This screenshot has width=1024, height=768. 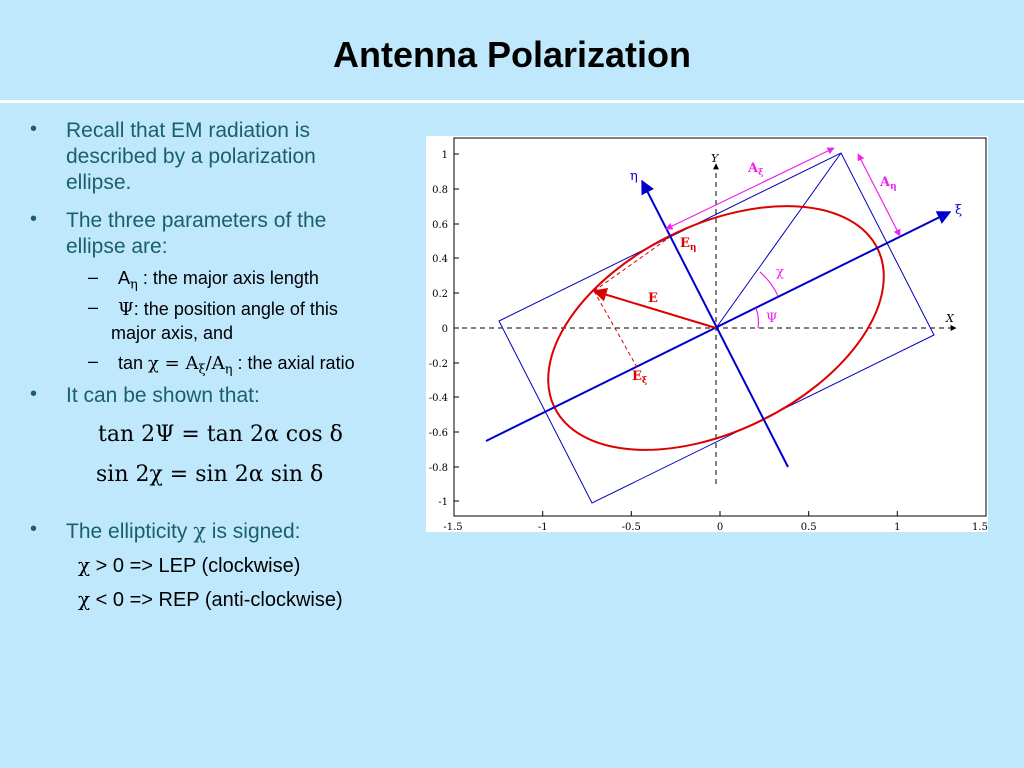 I want to click on bullet-4-pre: The ellipticity, so click(x=130, y=531).